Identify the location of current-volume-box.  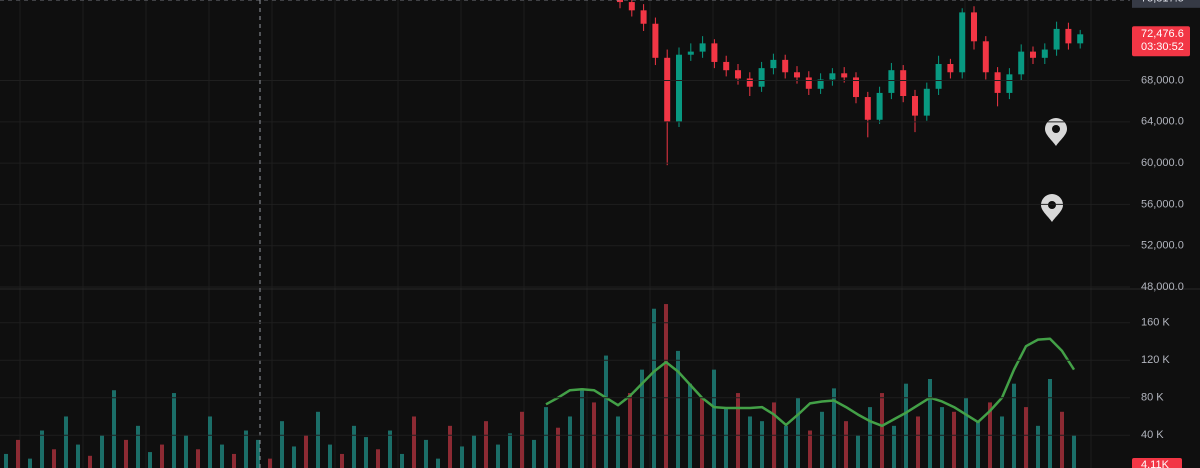
(1157, 463).